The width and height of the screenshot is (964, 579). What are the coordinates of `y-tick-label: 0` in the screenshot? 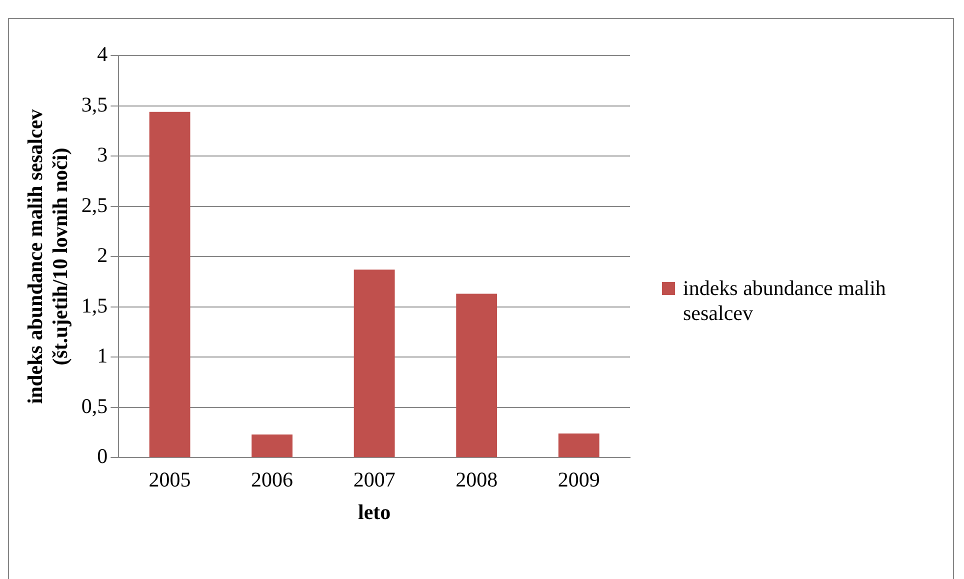 It's located at (102, 456).